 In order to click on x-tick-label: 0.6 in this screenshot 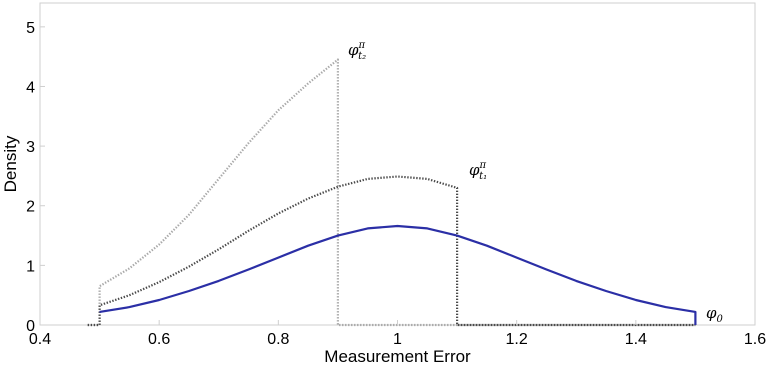, I will do `click(159, 339)`.